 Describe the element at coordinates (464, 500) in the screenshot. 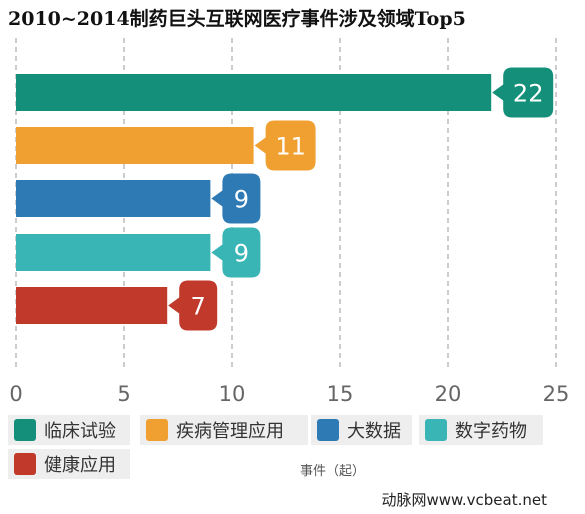

I see `watermark: 动脉网www.vcbeat.net` at that location.